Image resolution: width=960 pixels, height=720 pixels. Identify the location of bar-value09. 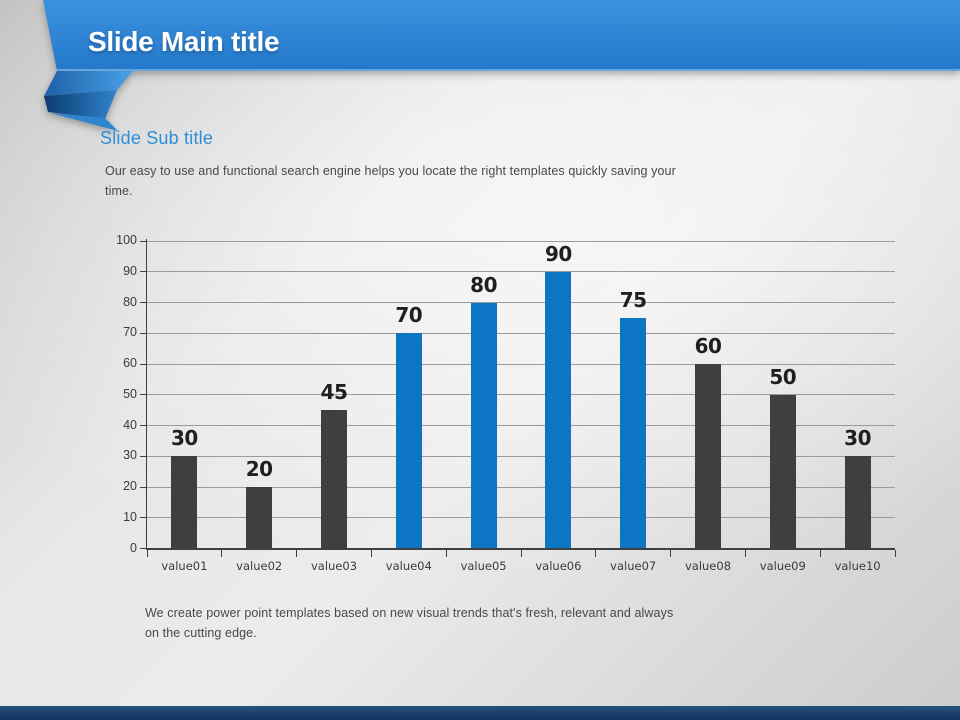
(782, 471).